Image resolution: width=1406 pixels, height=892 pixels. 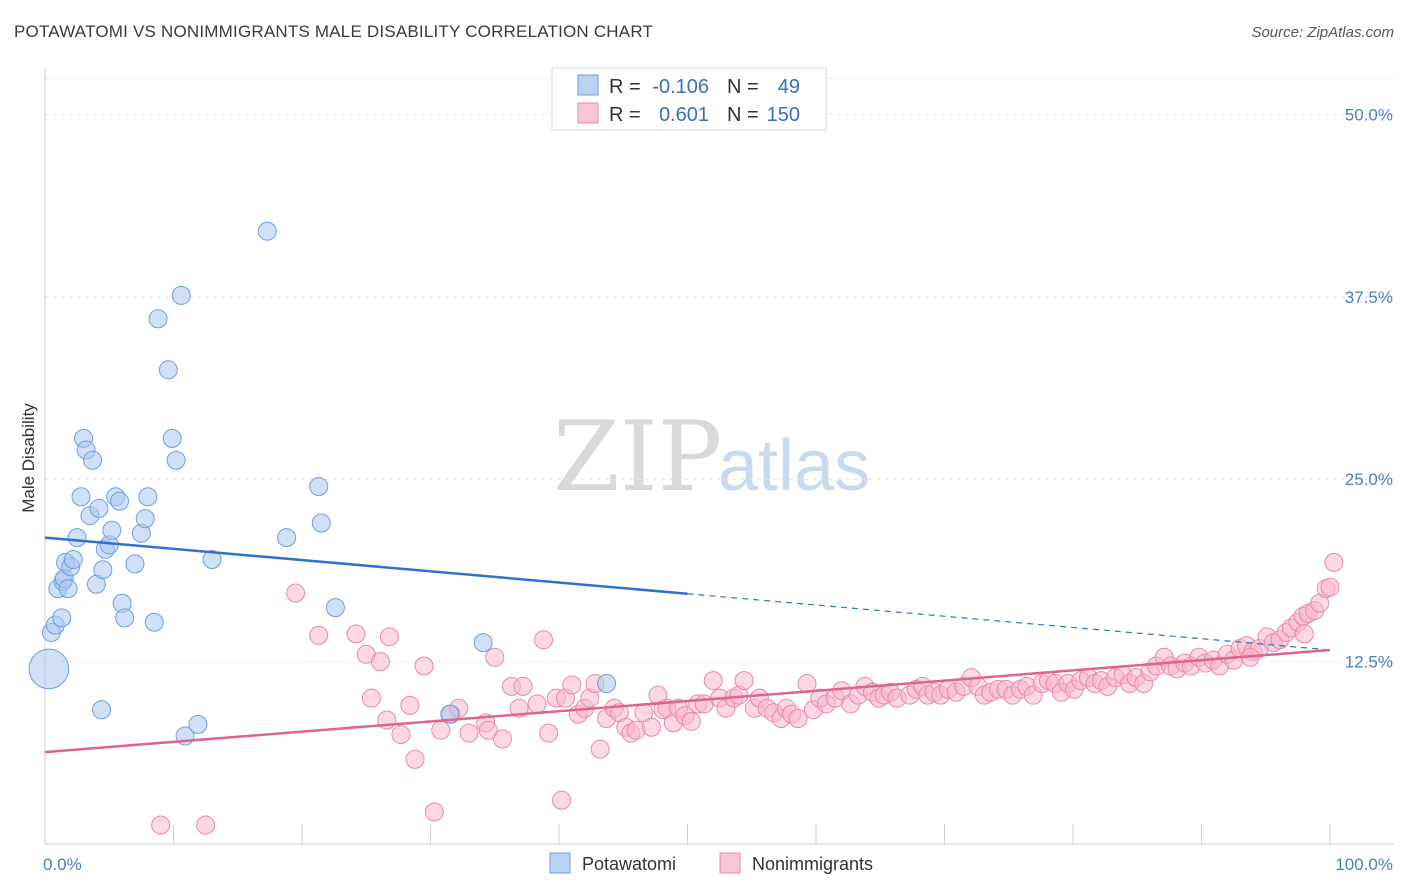 I want to click on stats-r-value: -0.106, so click(x=680, y=87).